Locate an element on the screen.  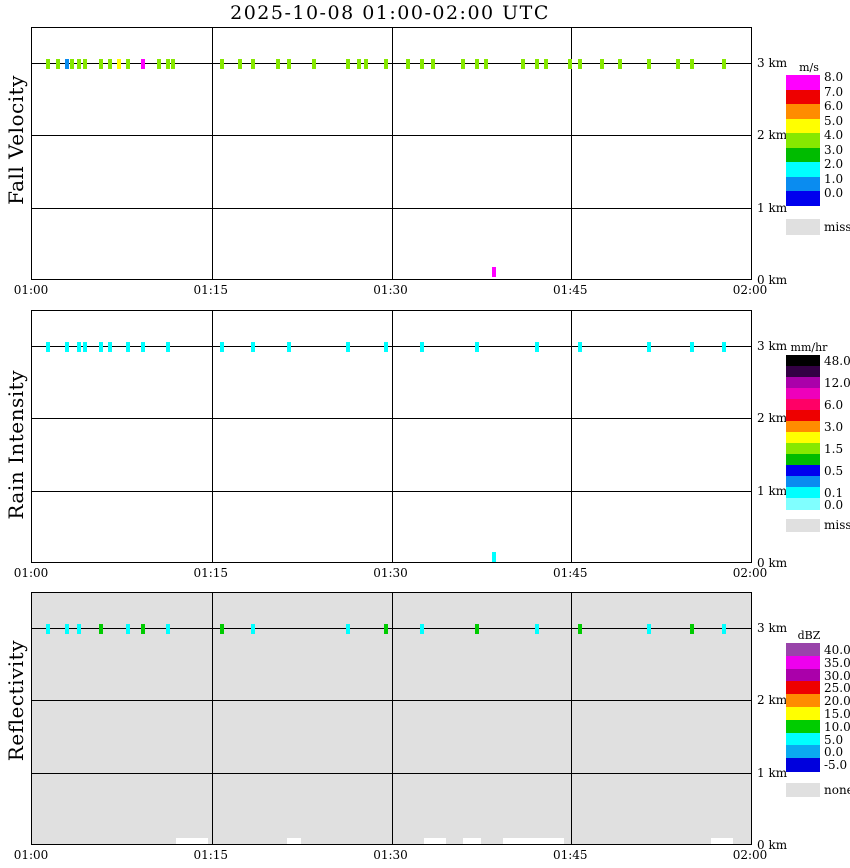
colorbar-tick-label: 6.0 is located at coordinates (834, 106).